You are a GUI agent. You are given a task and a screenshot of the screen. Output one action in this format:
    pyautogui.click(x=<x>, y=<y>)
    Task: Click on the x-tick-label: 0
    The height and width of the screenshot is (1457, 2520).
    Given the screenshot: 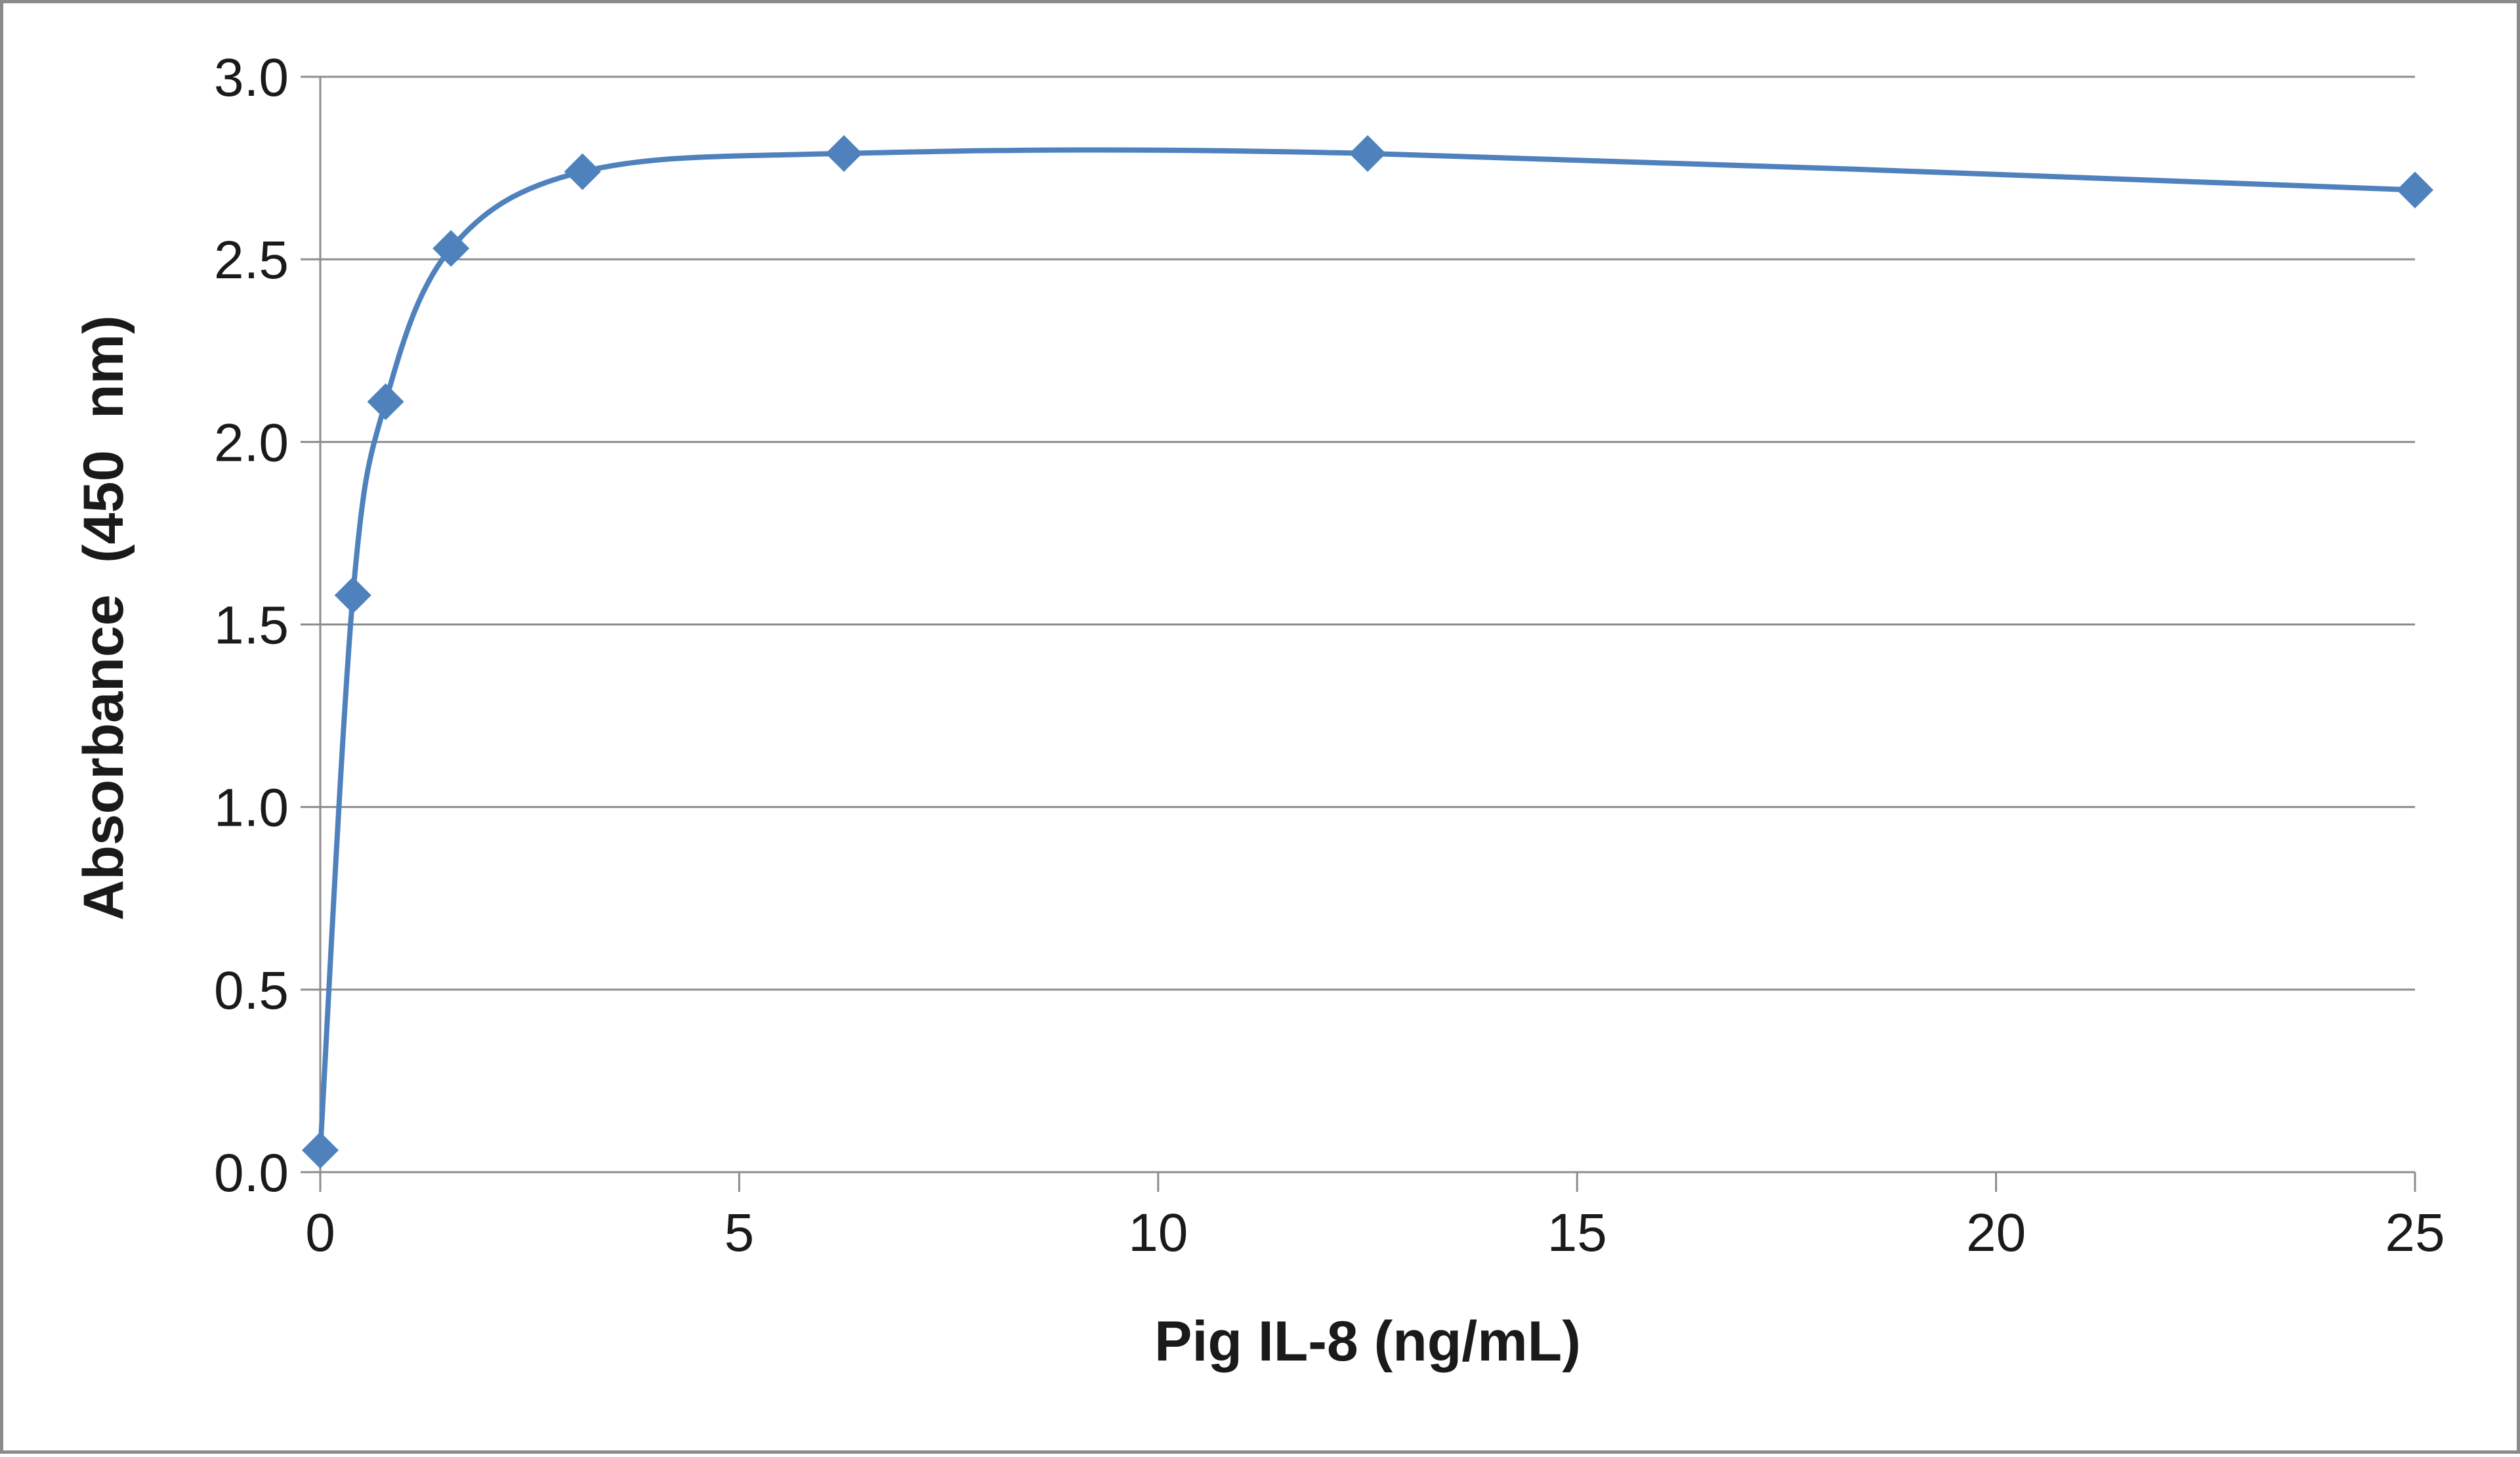 What is the action you would take?
    pyautogui.click(x=320, y=1233)
    